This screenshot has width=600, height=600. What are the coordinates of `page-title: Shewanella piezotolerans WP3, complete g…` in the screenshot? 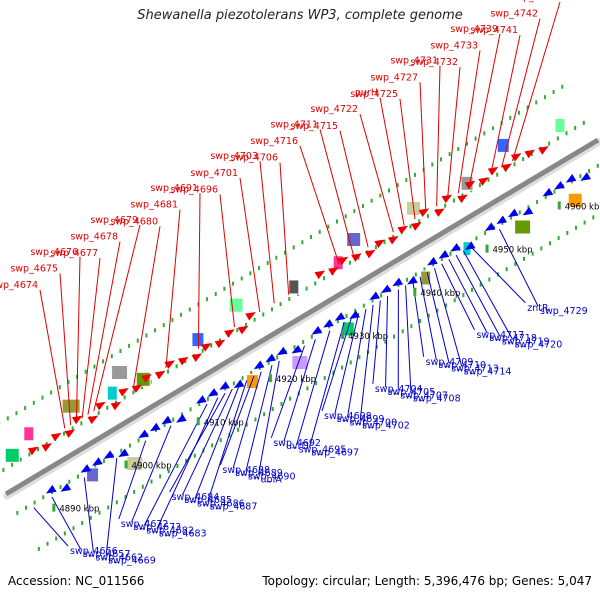 It's located at (300, 15).